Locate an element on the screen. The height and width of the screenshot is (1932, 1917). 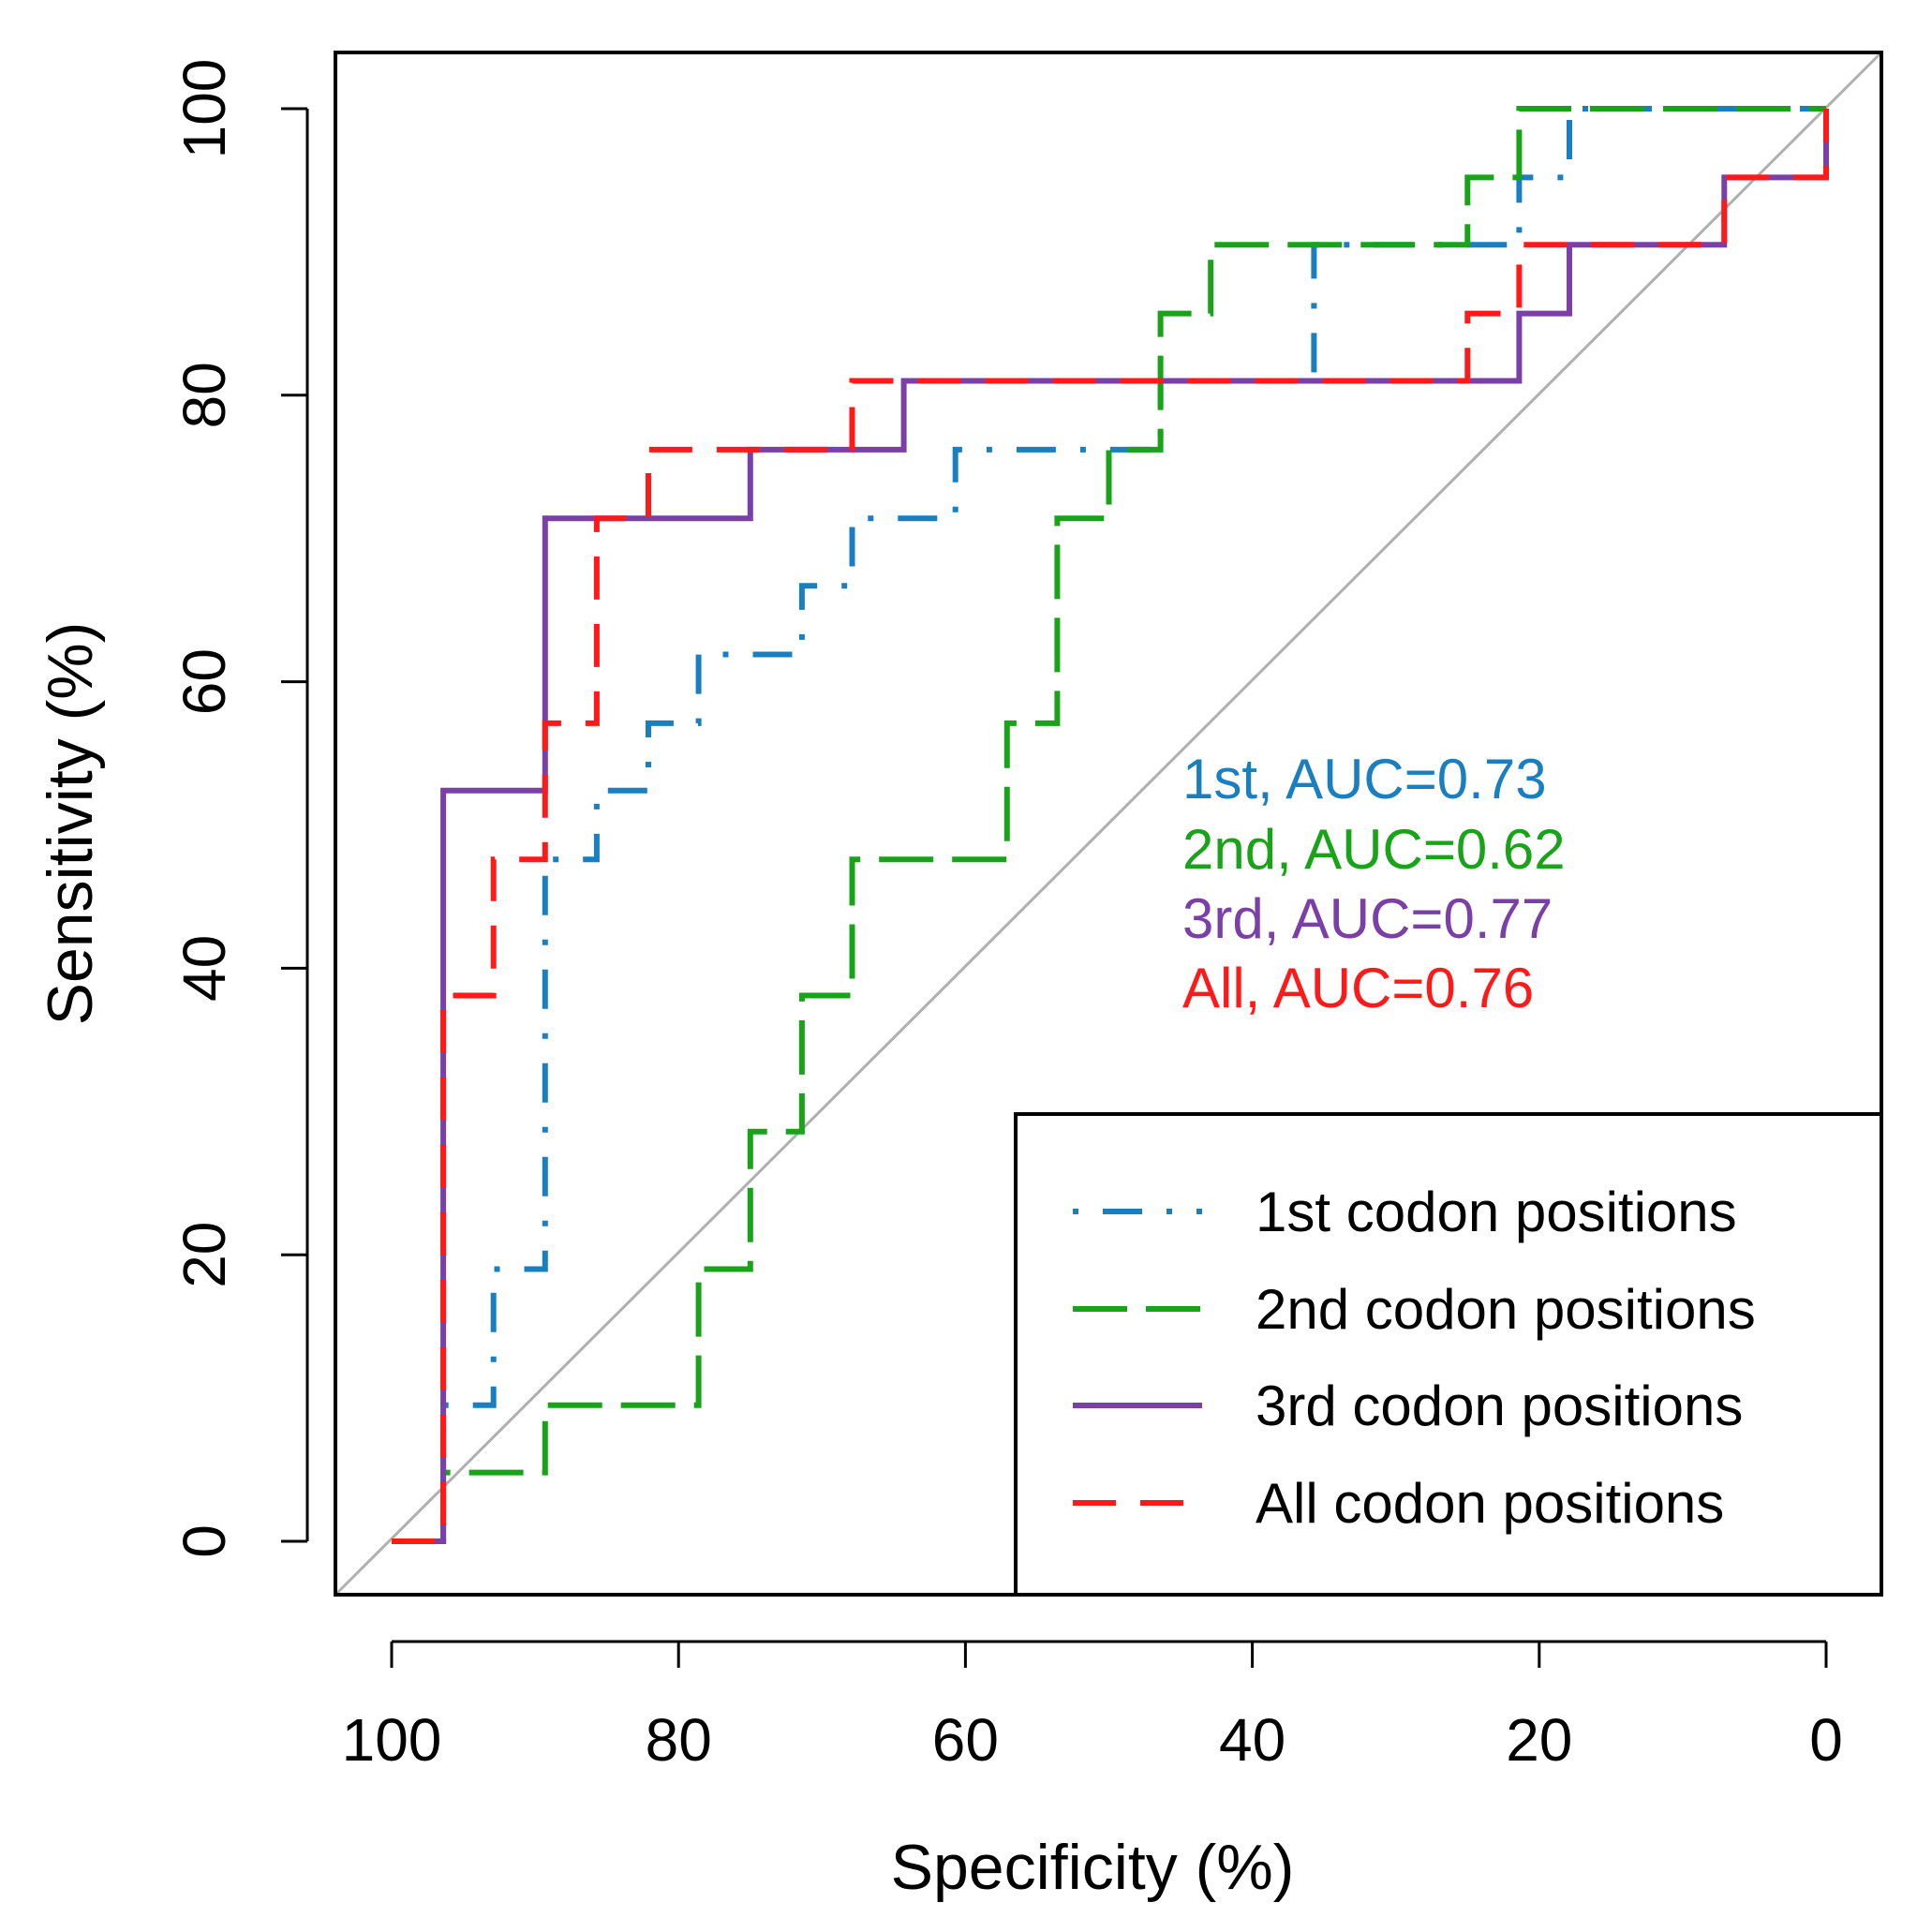
legend-box is located at coordinates (1448, 1355).